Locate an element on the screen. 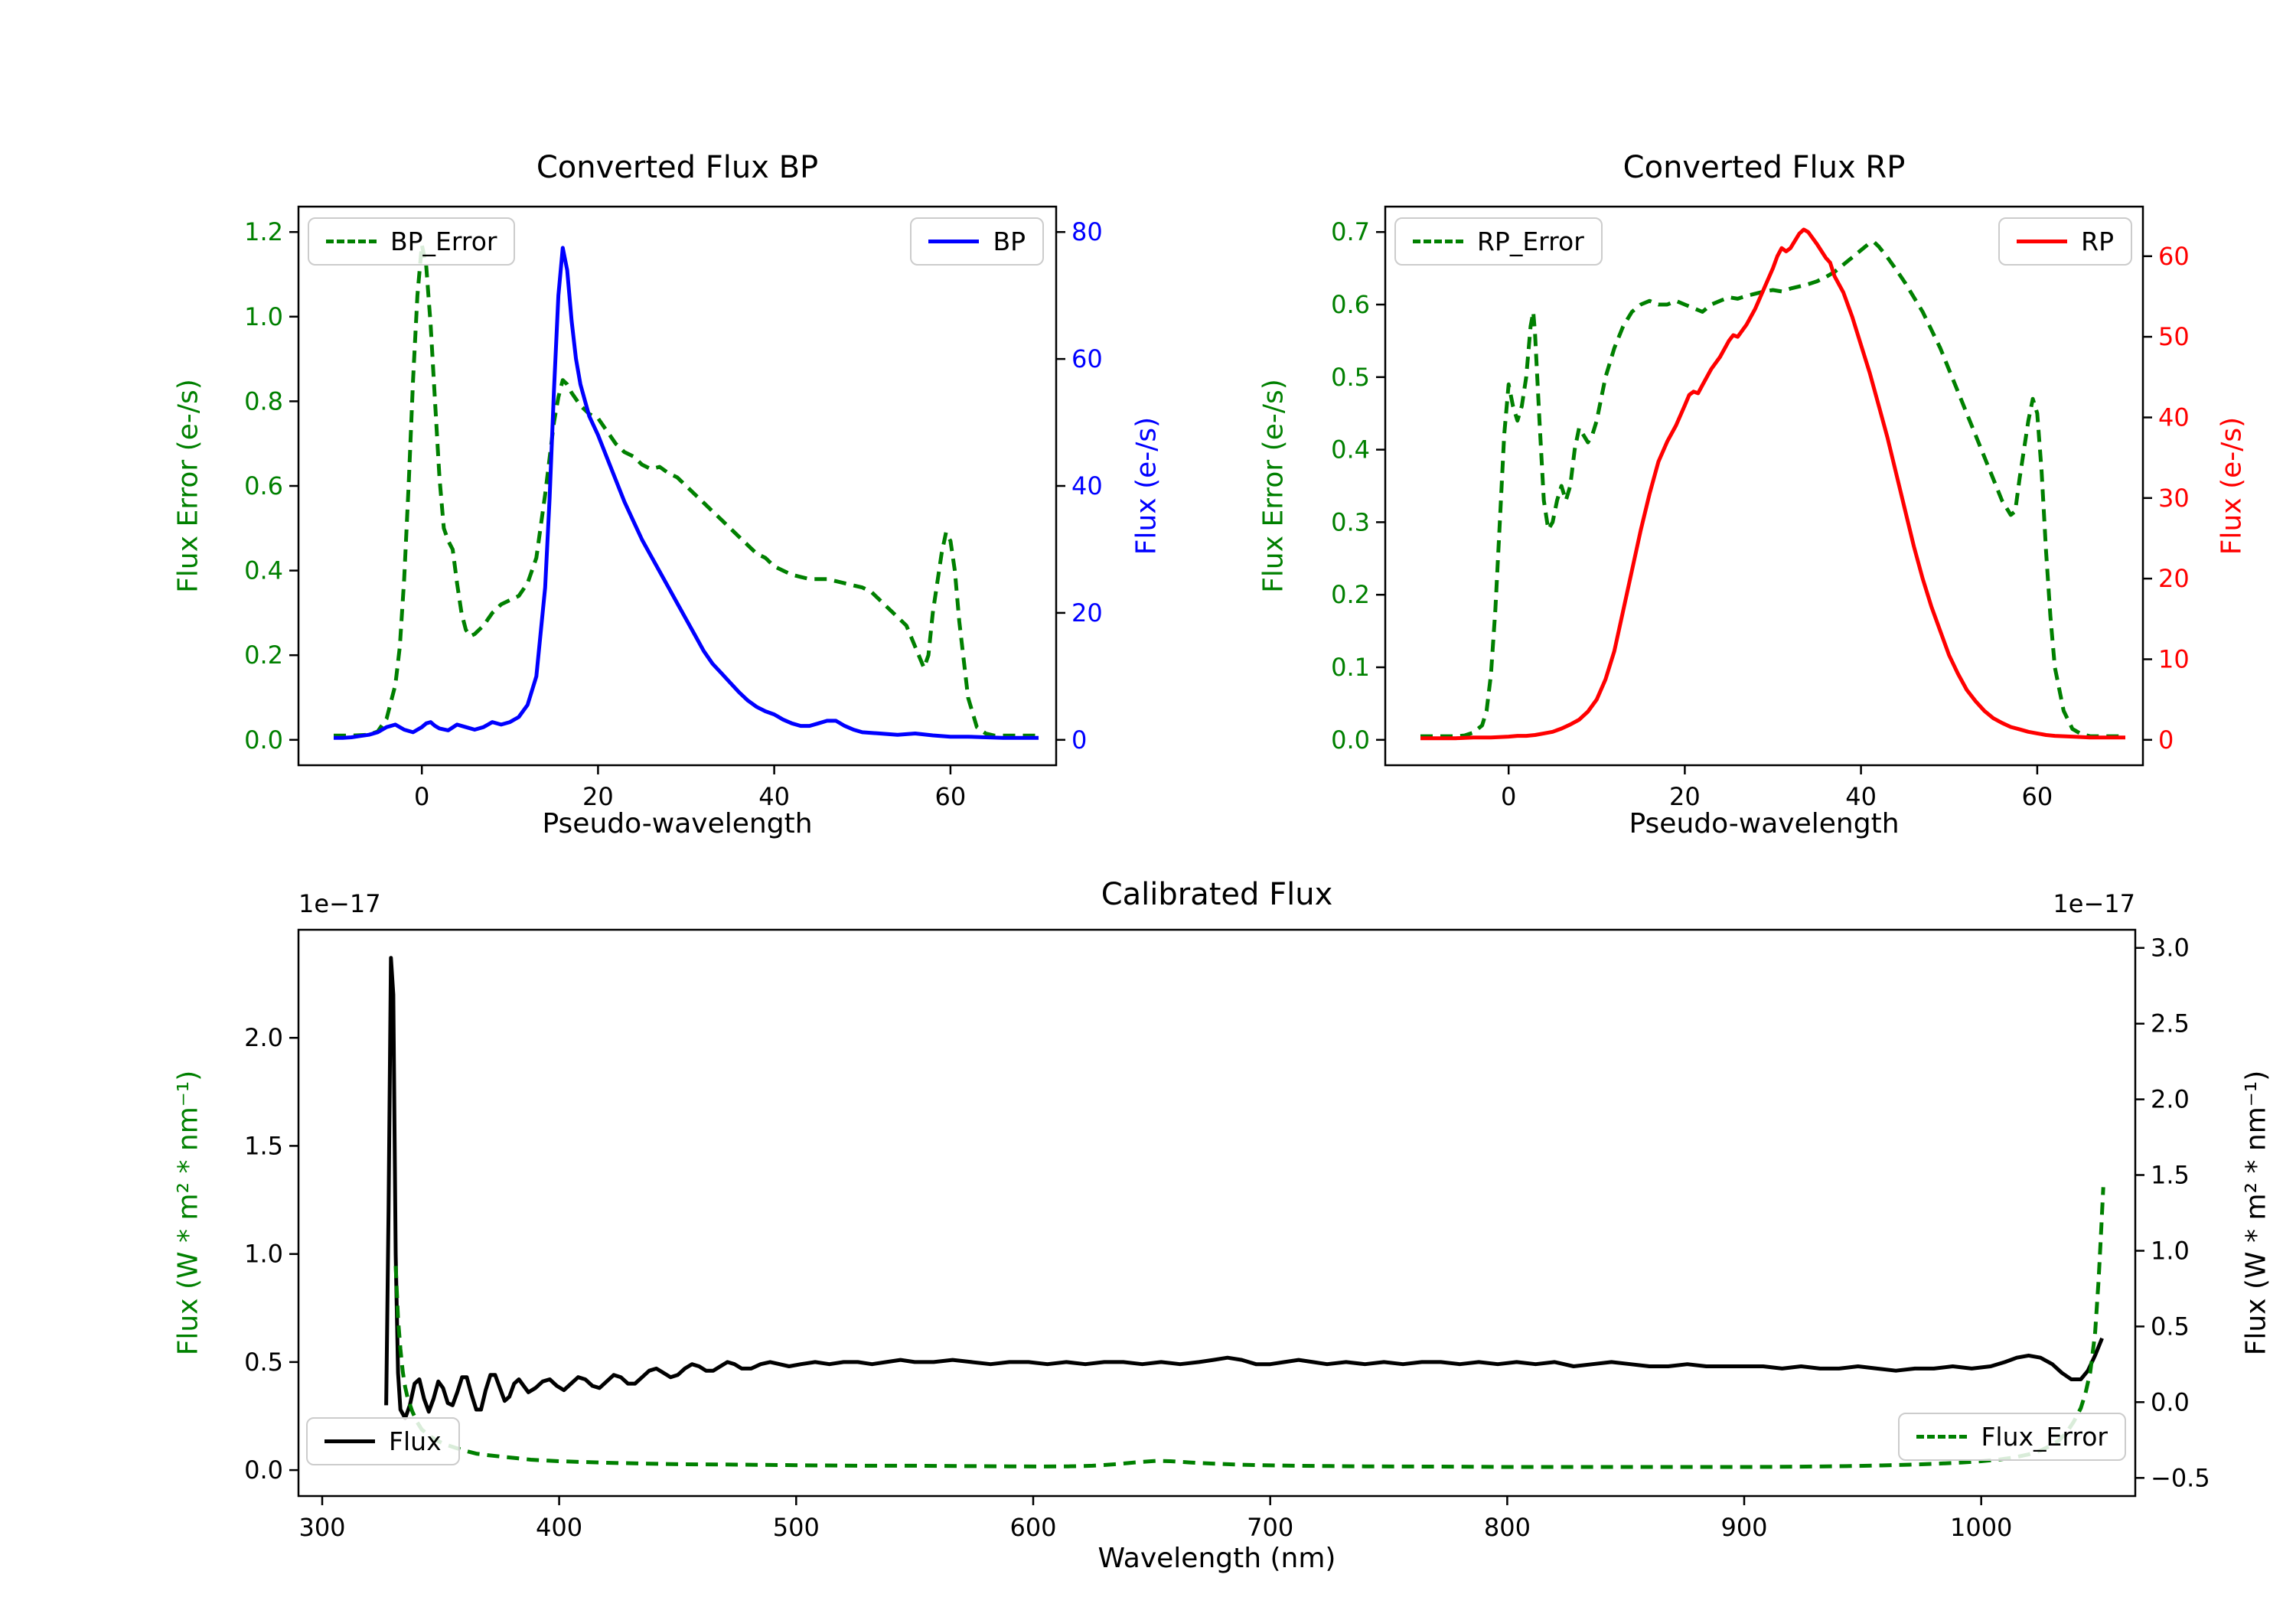  x-tick-label: 600 is located at coordinates (1032, 1527).